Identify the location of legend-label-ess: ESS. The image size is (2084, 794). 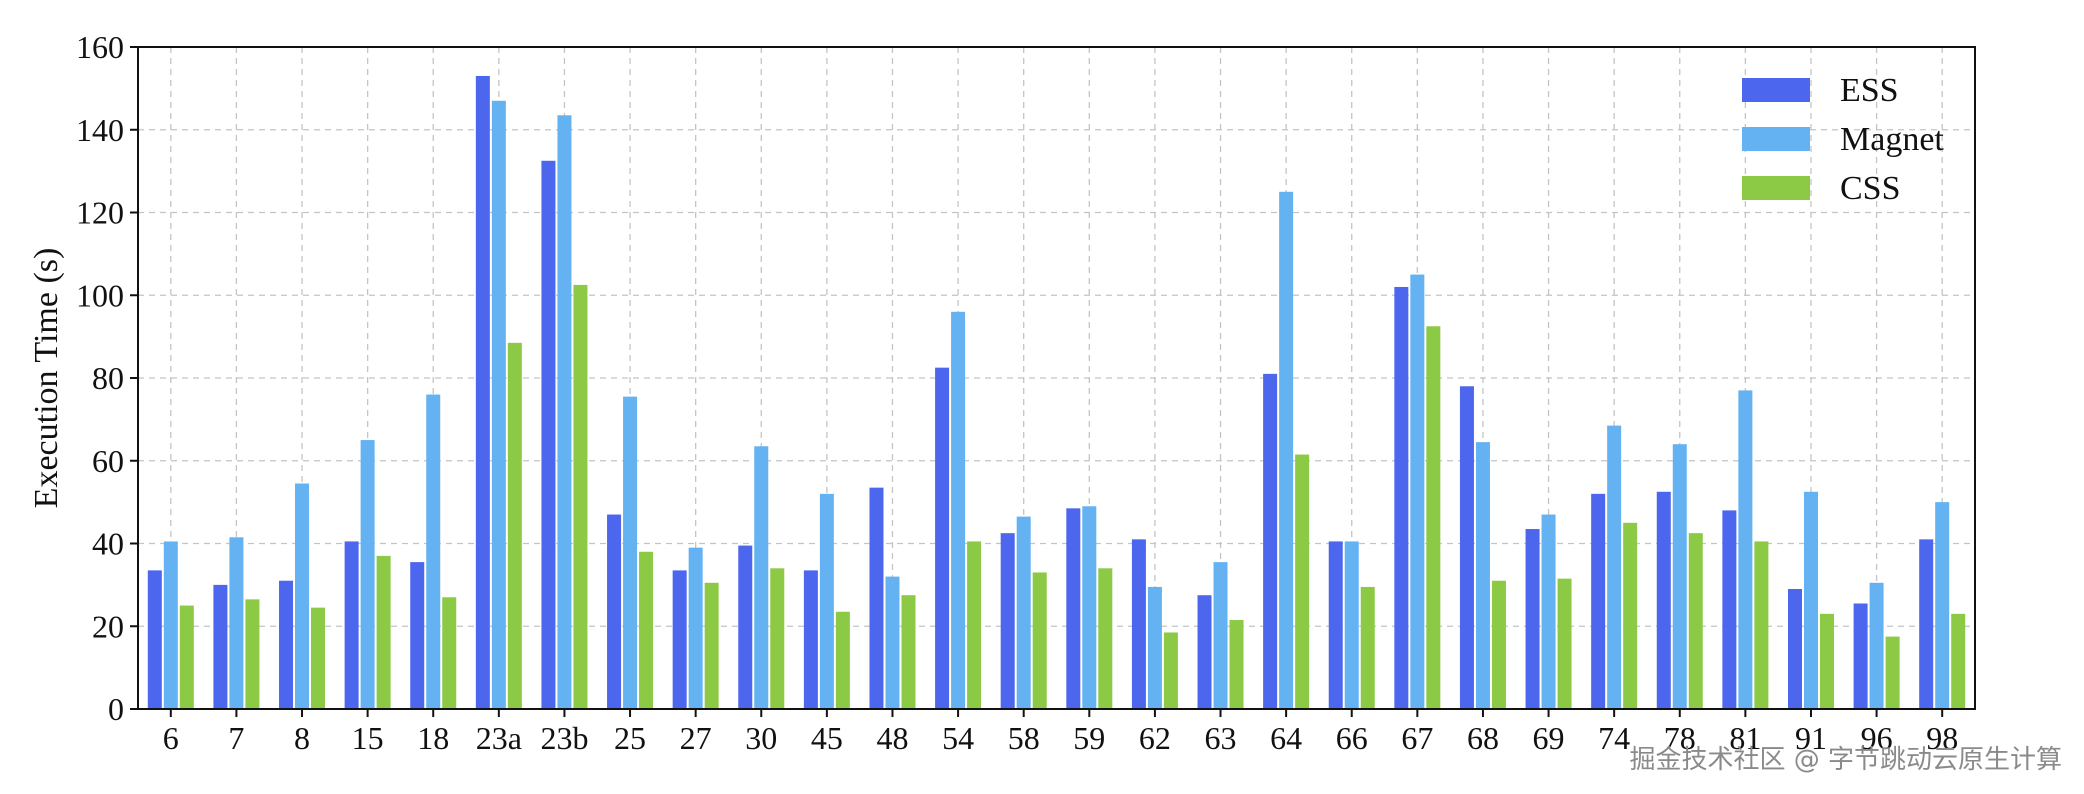
(1869, 90).